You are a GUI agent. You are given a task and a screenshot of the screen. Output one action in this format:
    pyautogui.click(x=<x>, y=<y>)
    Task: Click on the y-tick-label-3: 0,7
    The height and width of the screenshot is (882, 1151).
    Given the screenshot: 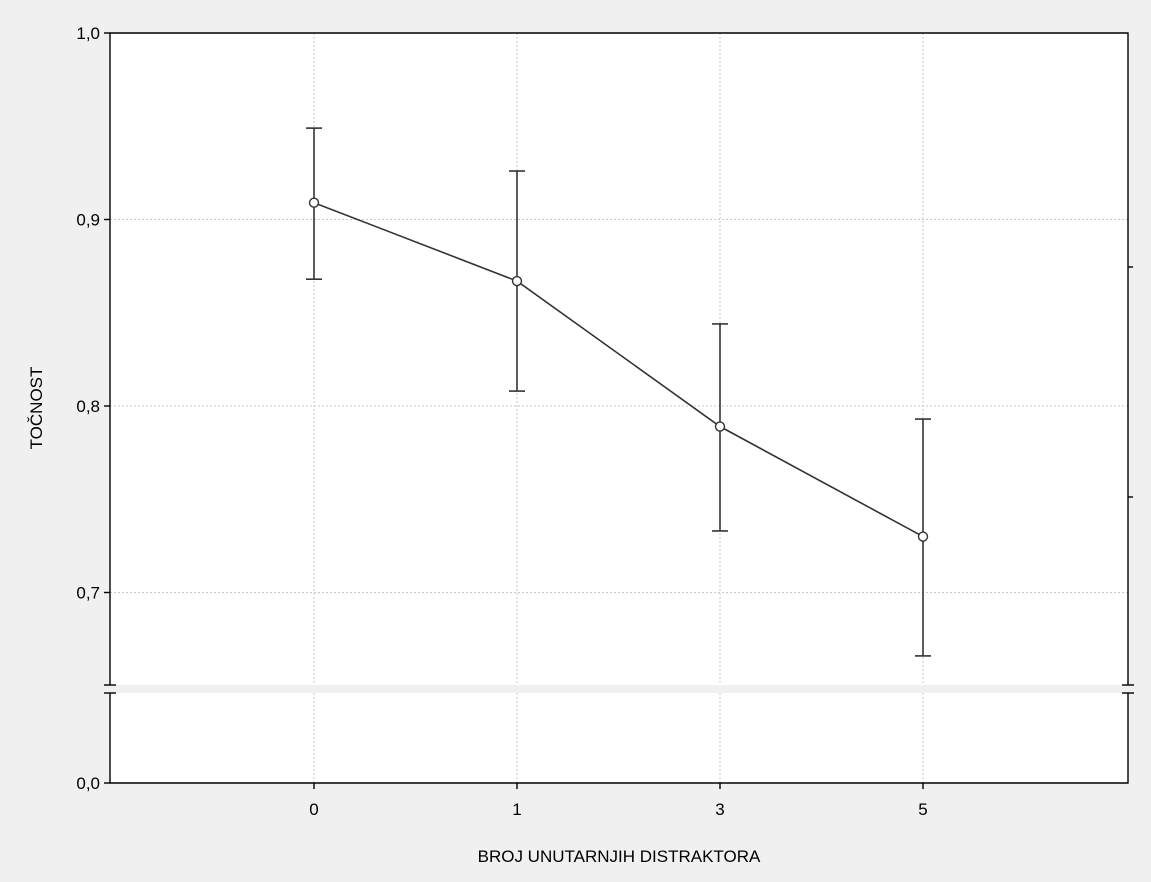 What is the action you would take?
    pyautogui.click(x=88, y=593)
    